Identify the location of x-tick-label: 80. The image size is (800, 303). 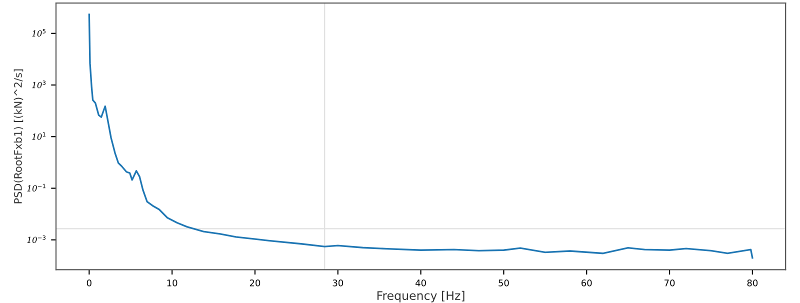
(752, 283).